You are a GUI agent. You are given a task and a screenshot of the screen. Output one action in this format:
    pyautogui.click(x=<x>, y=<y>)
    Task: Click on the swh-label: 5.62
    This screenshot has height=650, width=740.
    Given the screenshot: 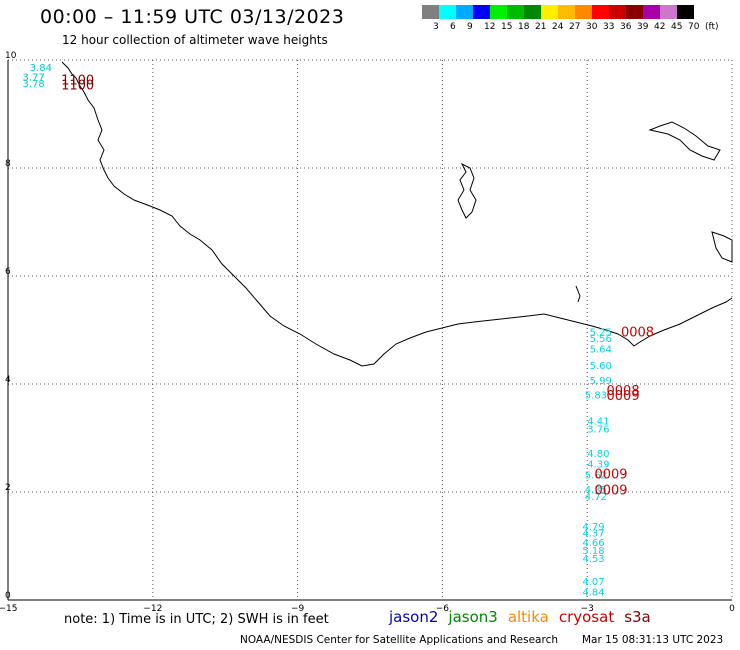 What is the action you would take?
    pyautogui.click(x=596, y=476)
    